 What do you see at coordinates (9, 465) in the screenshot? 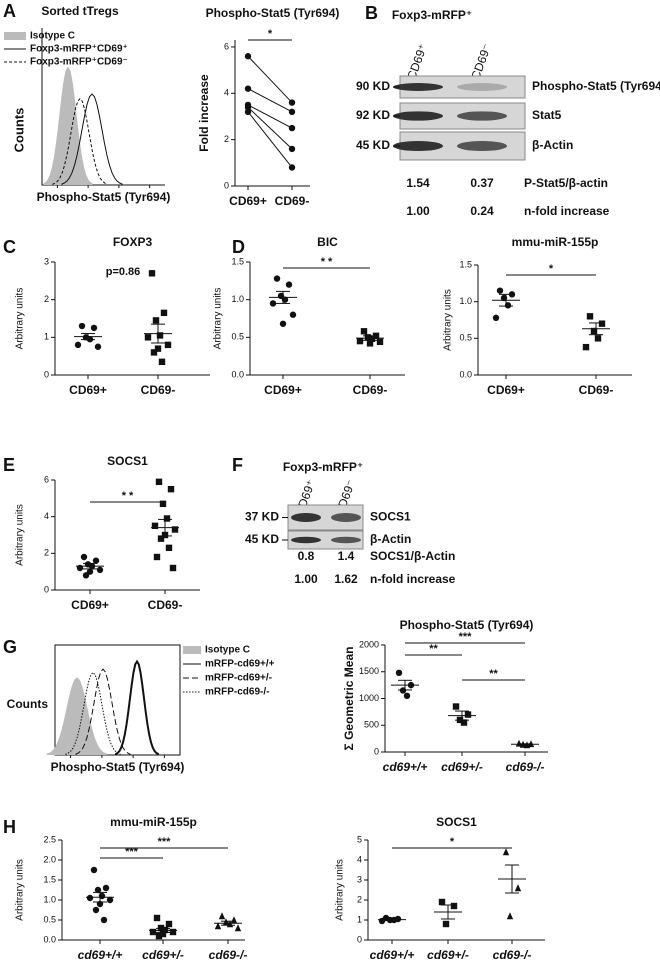
I see `panel-label: E` at bounding box center [9, 465].